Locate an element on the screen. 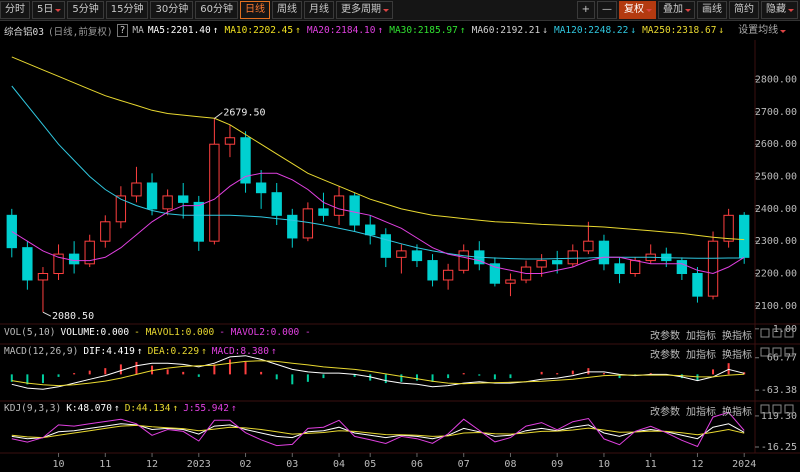 This screenshot has height=472, width=800. ma-value: MA10:2202.45 is located at coordinates (259, 30).